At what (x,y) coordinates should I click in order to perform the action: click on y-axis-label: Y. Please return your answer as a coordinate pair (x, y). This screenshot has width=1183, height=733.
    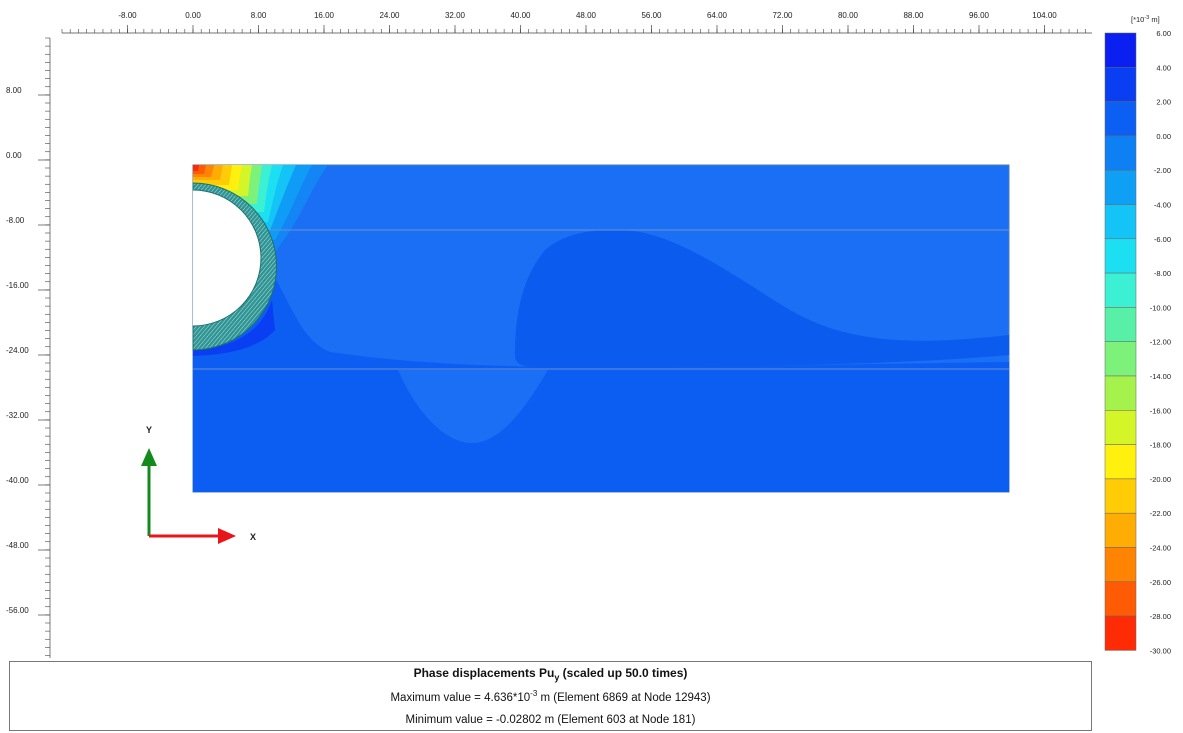
    Looking at the image, I should click on (149, 430).